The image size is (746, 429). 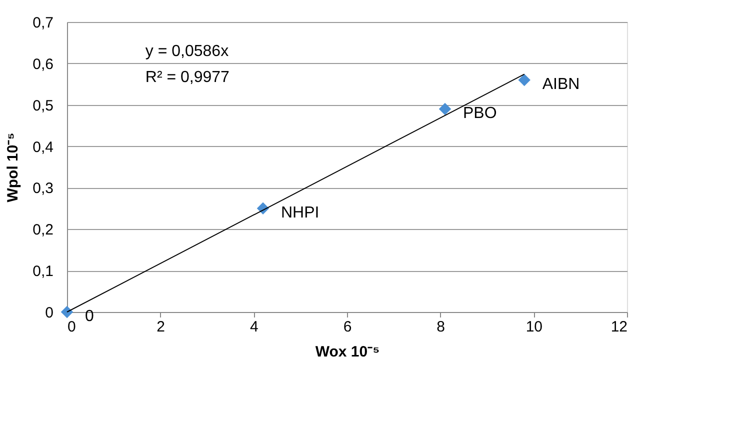 I want to click on x-tick-label: 2, so click(x=161, y=327).